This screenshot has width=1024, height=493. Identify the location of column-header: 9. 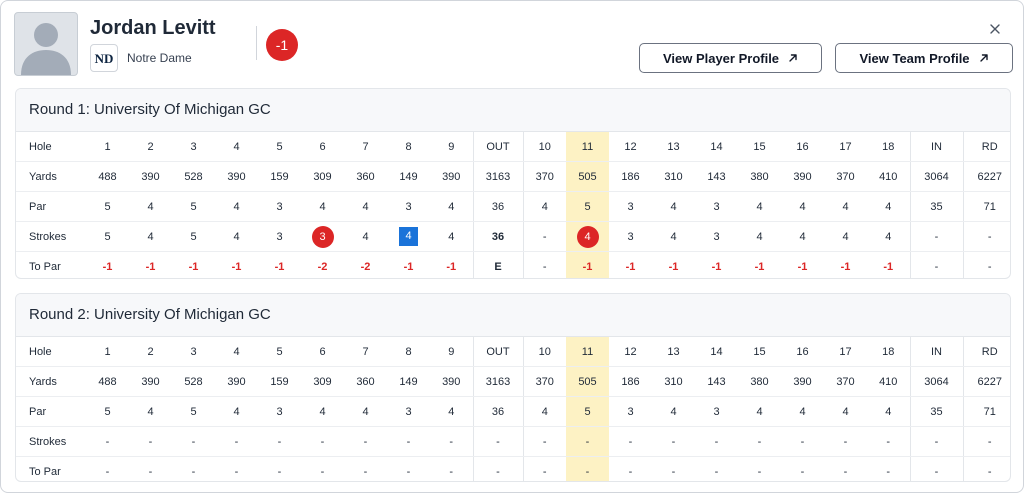
(451, 147).